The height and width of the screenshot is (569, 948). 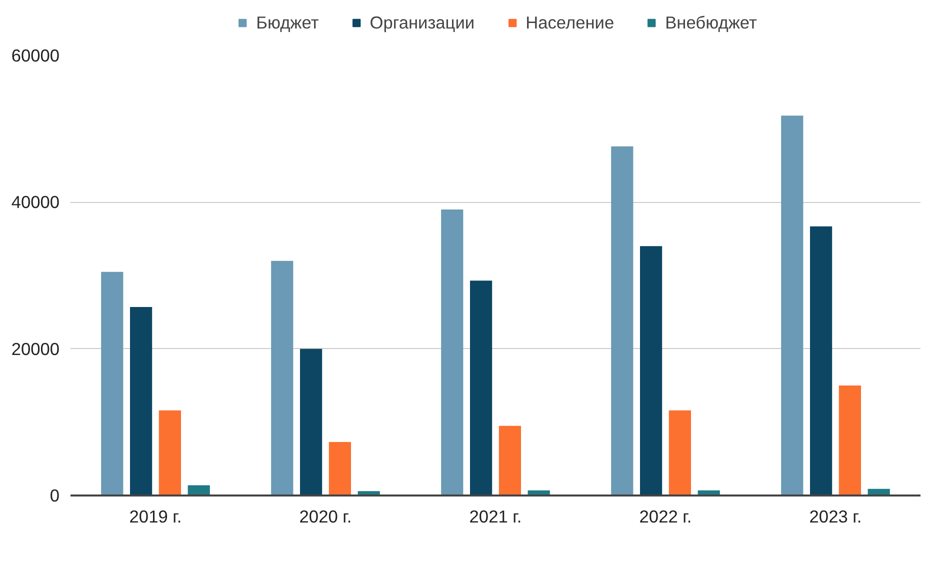 What do you see at coordinates (570, 22) in the screenshot?
I see `legend-label: Население` at bounding box center [570, 22].